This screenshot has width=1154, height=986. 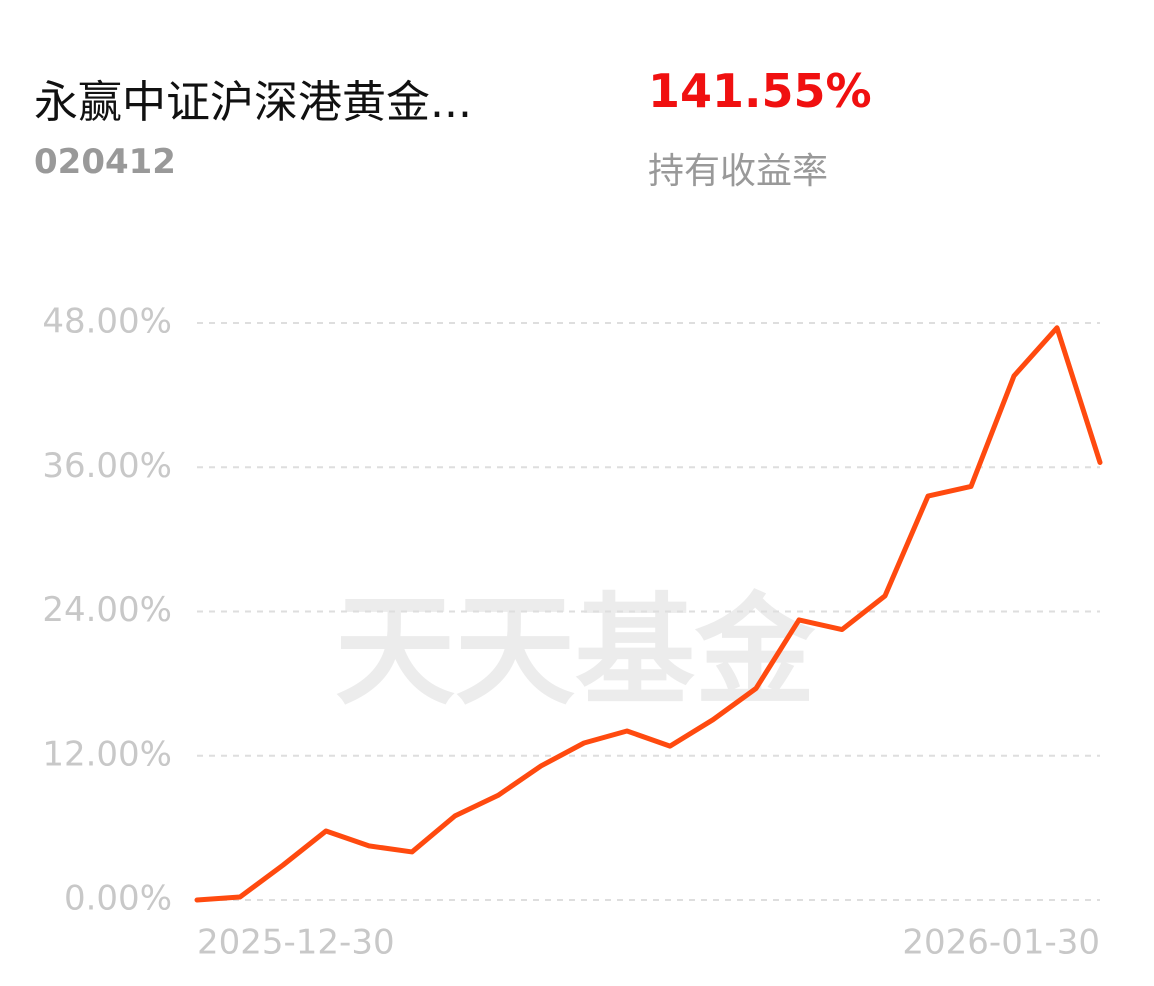 What do you see at coordinates (105, 162) in the screenshot?
I see `fund-code: 020412` at bounding box center [105, 162].